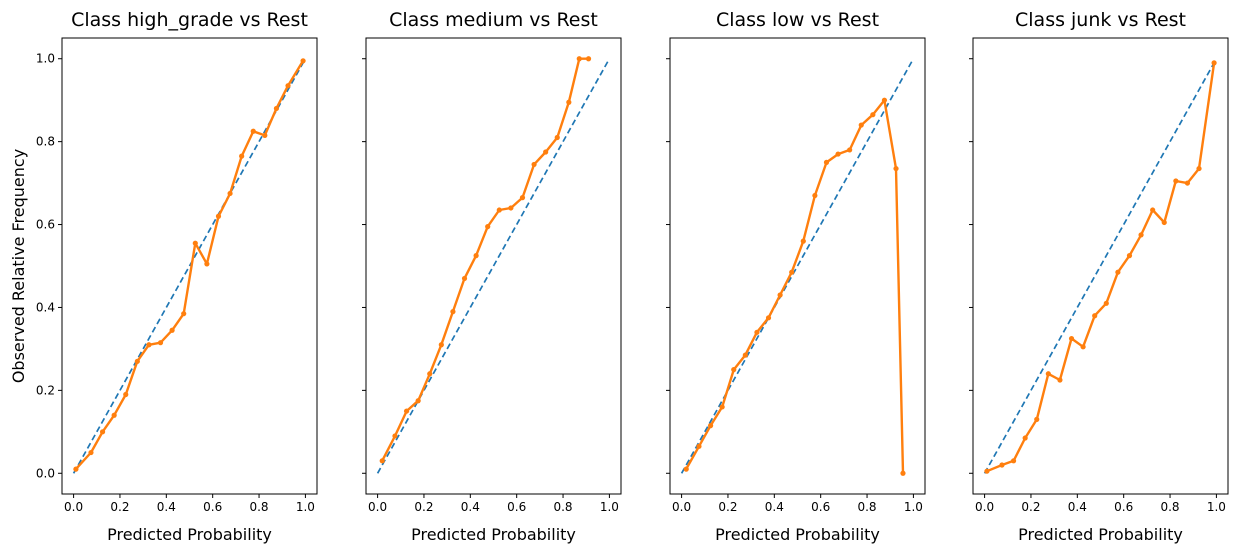  What do you see at coordinates (1100, 20) in the screenshot?
I see `chart-title: Class junk vs Rest` at bounding box center [1100, 20].